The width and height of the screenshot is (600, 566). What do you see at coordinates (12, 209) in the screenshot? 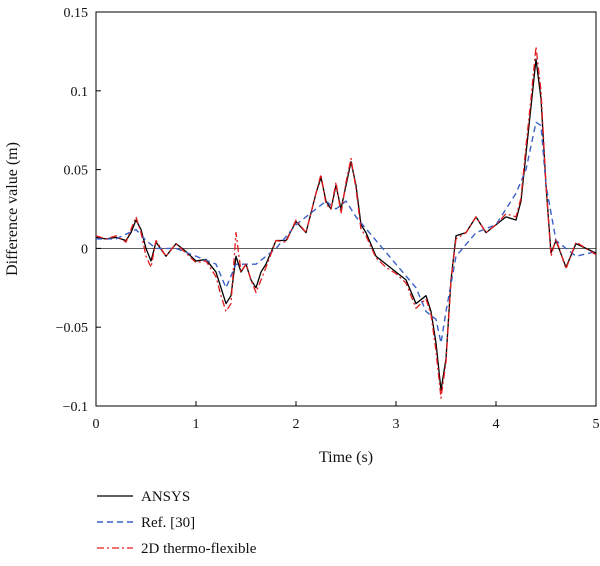
I see `y-axis-title: Difference value (m)` at bounding box center [12, 209].